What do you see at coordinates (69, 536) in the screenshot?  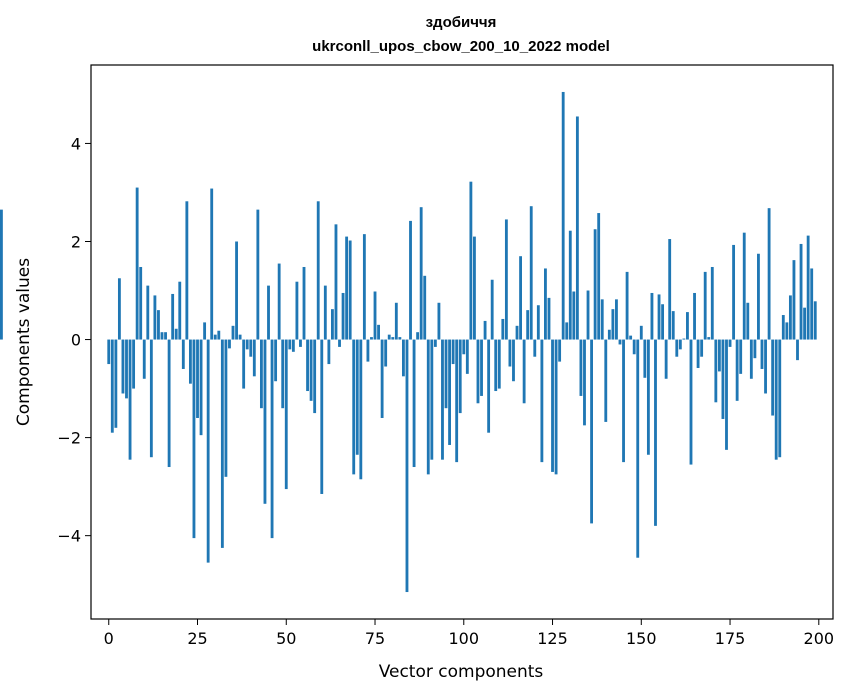 I see `y-tick-label--4: −4` at bounding box center [69, 536].